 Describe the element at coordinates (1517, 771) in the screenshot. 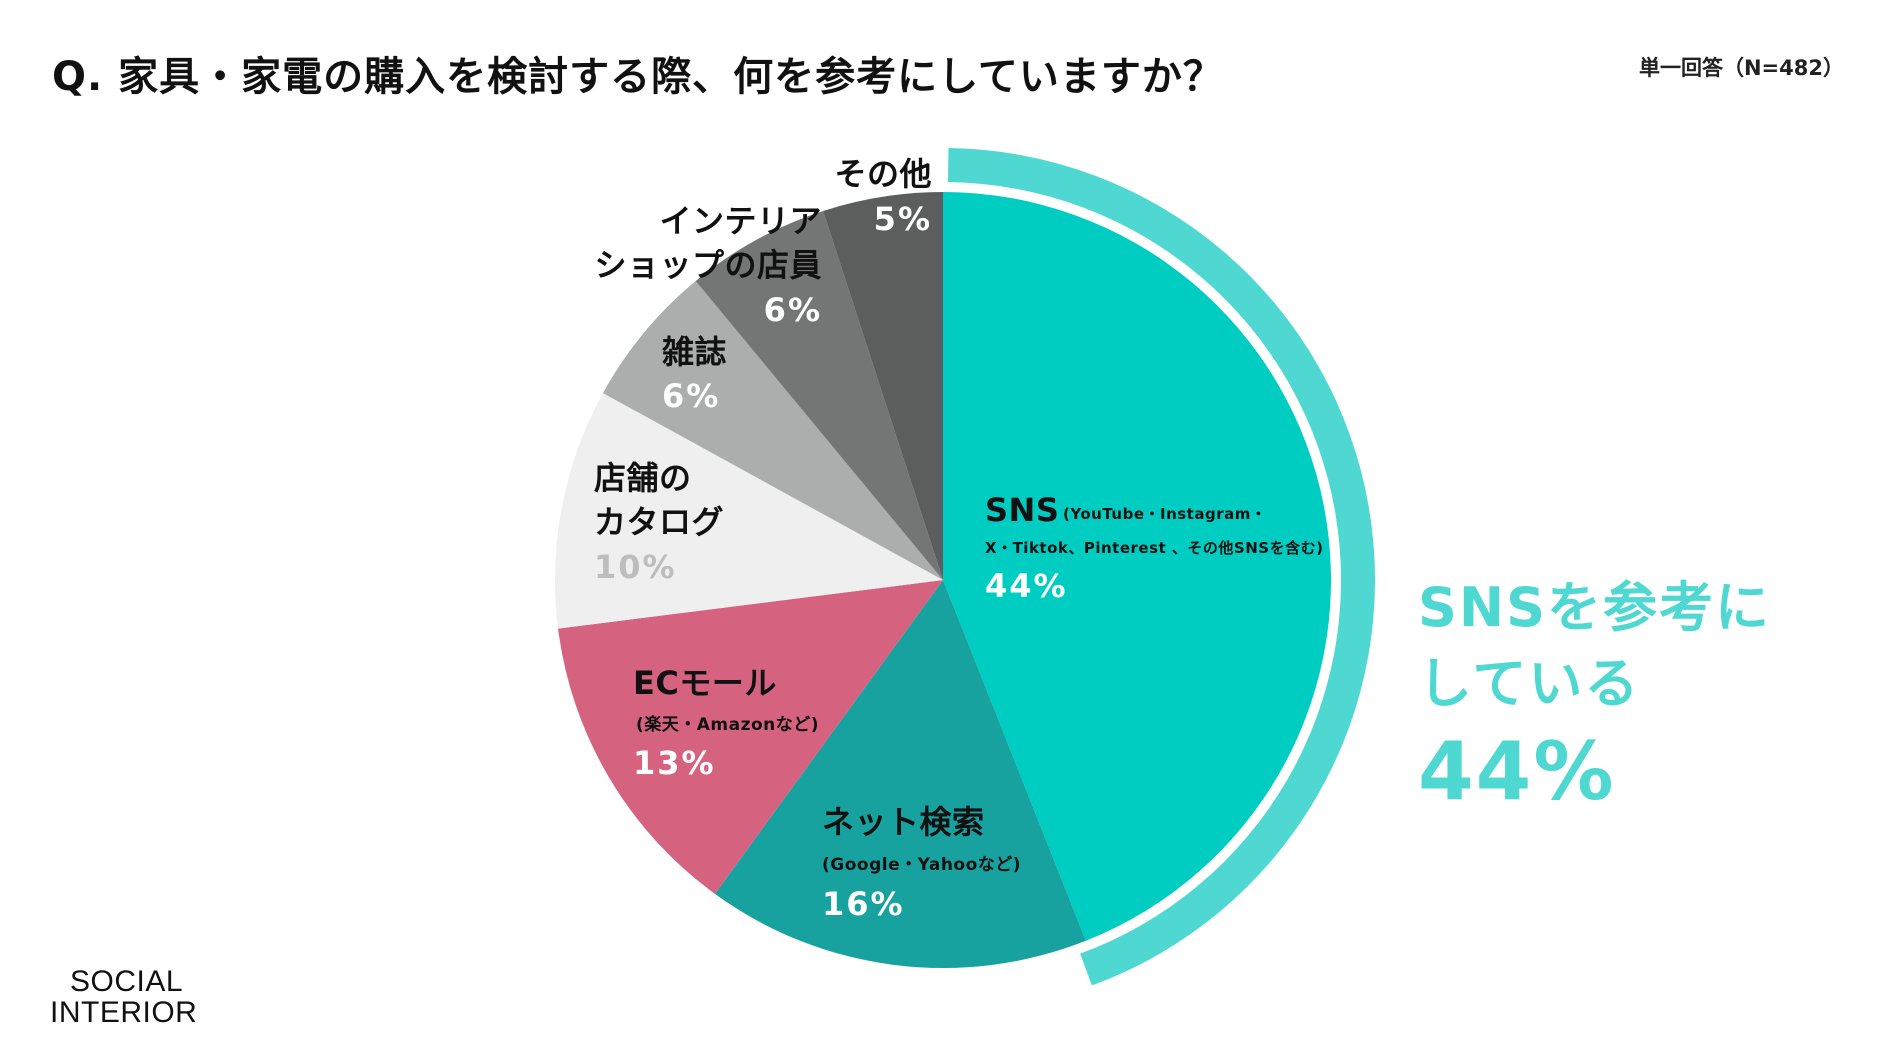

I see `callout-value: 44%` at that location.